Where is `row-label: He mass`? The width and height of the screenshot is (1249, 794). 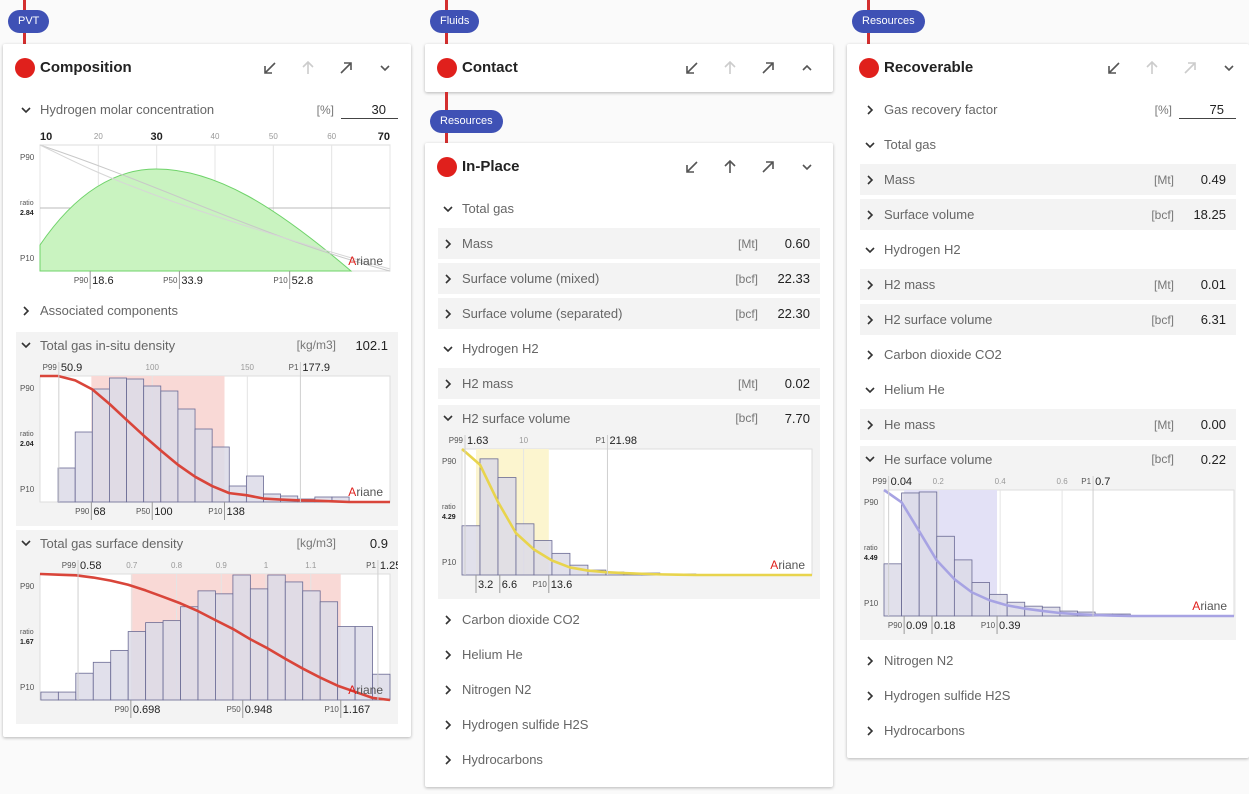
row-label: He mass is located at coordinates (910, 424).